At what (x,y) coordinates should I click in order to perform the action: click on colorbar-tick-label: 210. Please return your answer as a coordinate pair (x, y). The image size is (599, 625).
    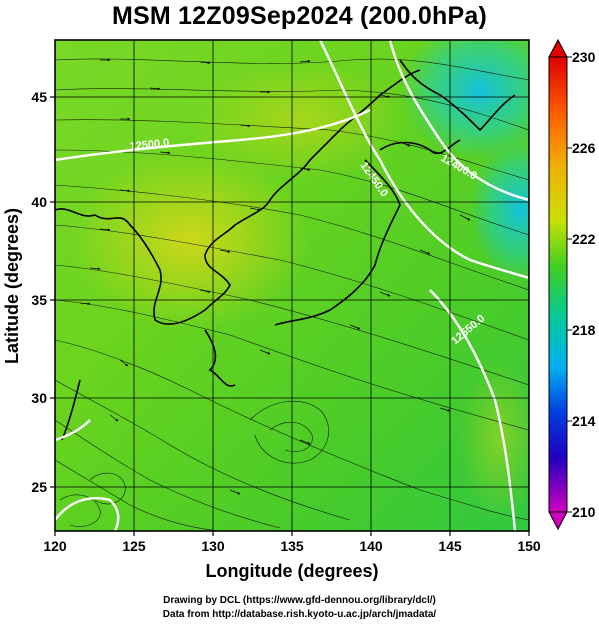
    Looking at the image, I should click on (584, 512).